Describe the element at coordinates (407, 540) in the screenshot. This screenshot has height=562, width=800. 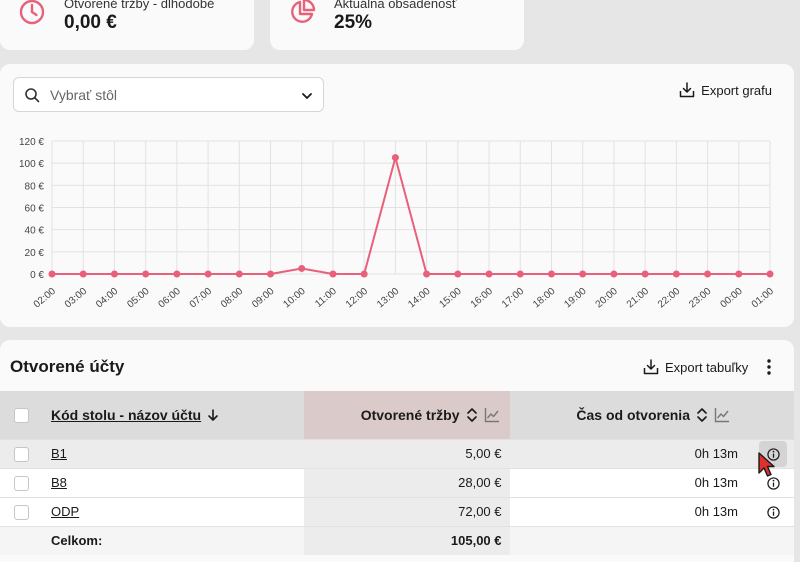
I see `total-value: 105,00 €` at that location.